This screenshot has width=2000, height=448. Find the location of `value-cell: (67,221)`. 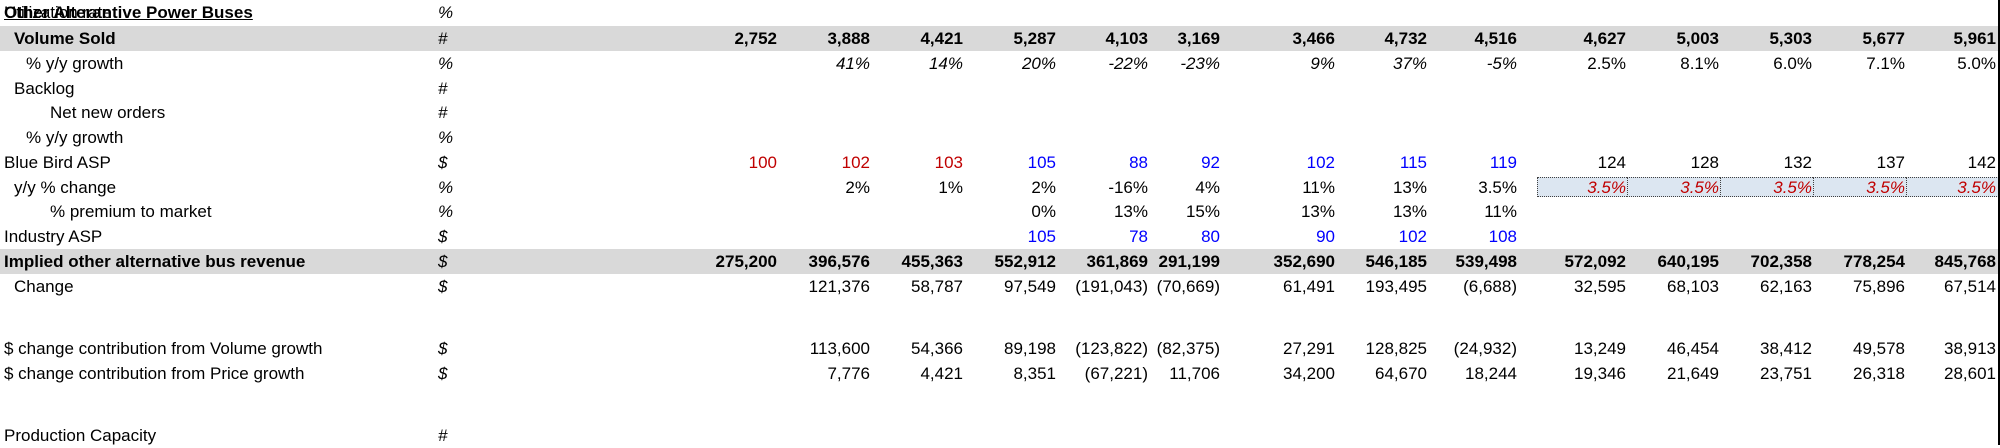

value-cell: (67,221) is located at coordinates (1116, 373).